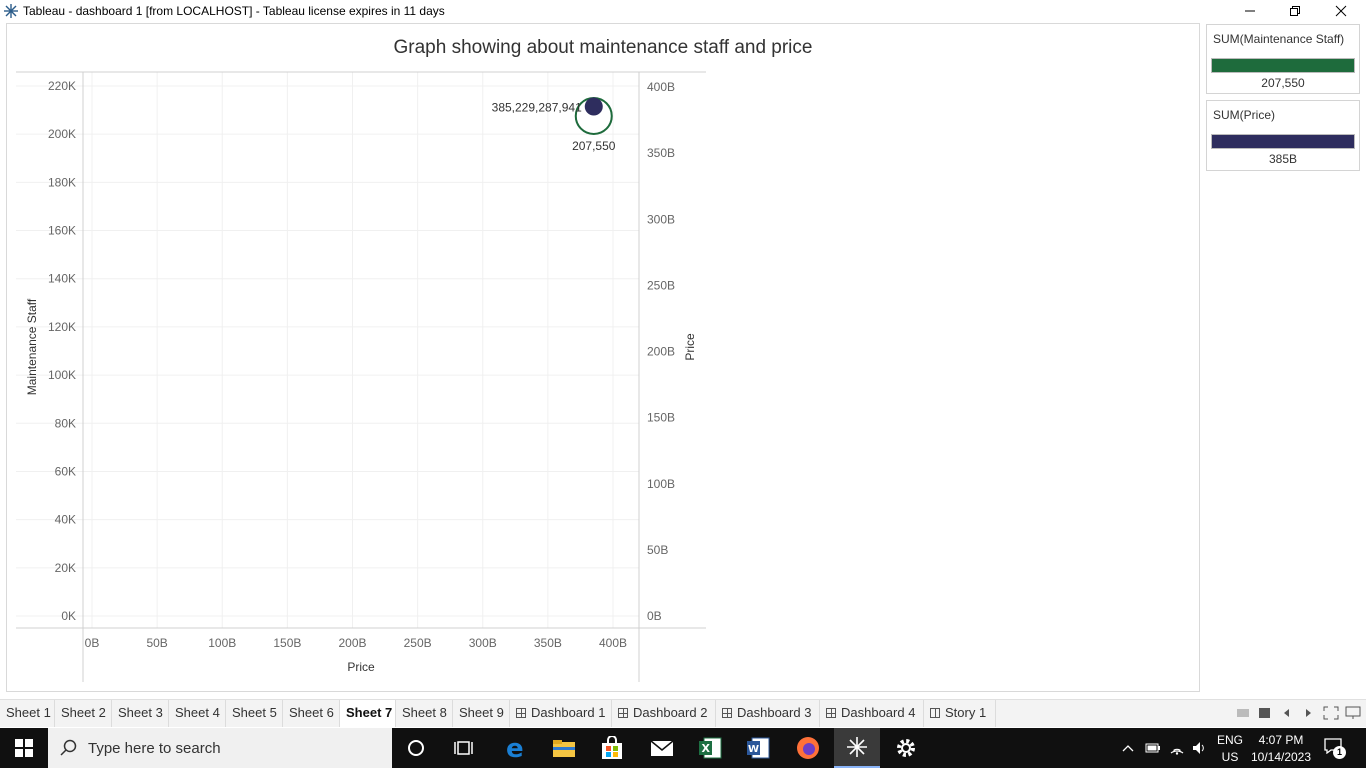  Describe the element at coordinates (561, 713) in the screenshot. I see `tab-dashboard-1: Dashboard 1` at that location.